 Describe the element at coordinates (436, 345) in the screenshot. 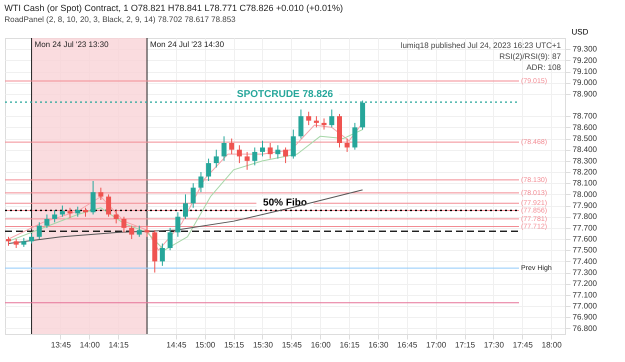

I see `x-tick-label: 17:00` at that location.